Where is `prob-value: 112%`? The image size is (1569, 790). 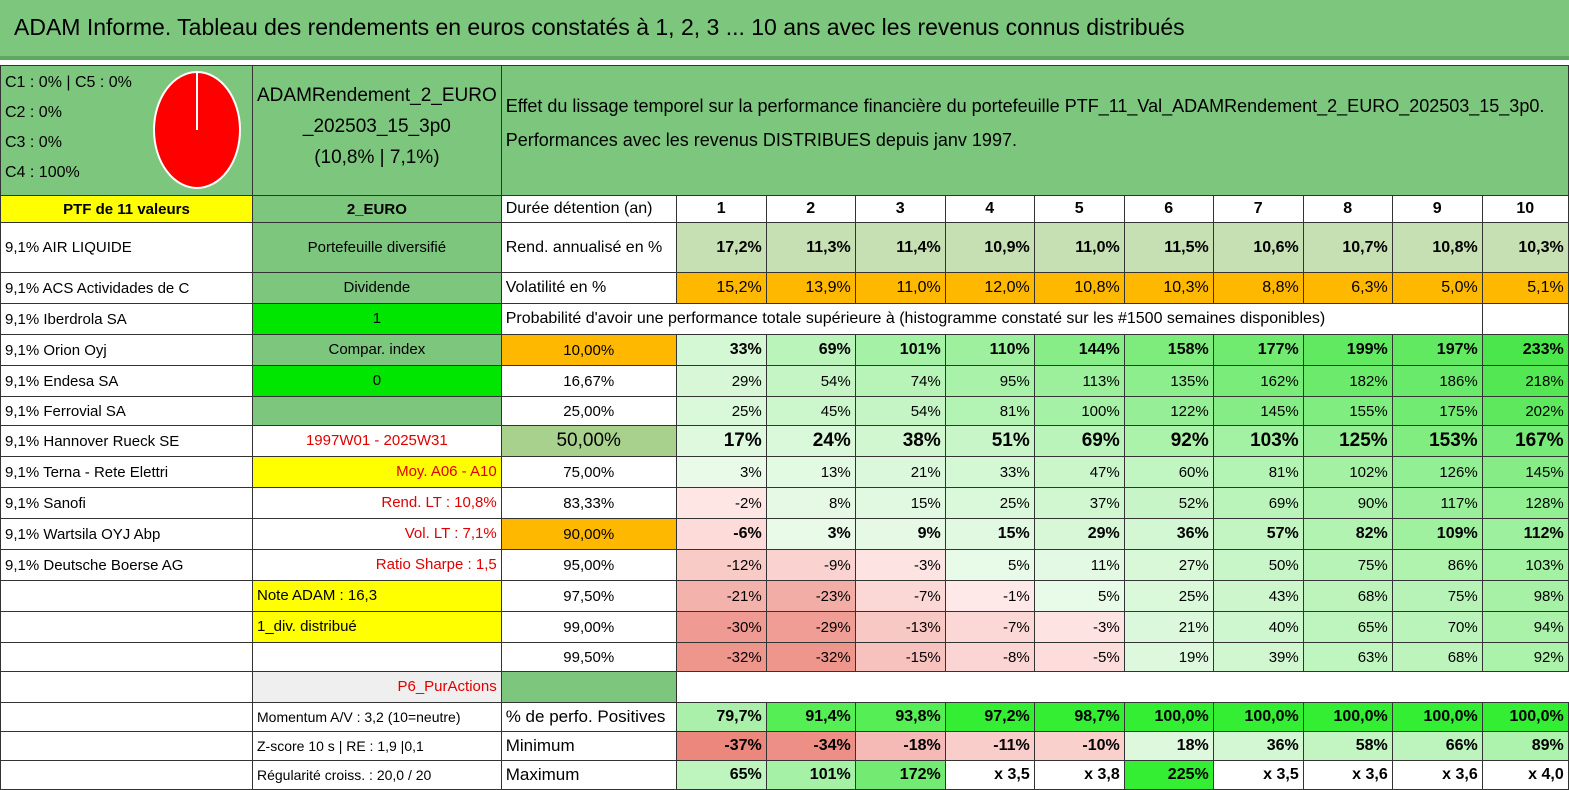
prob-value: 112% is located at coordinates (1525, 534).